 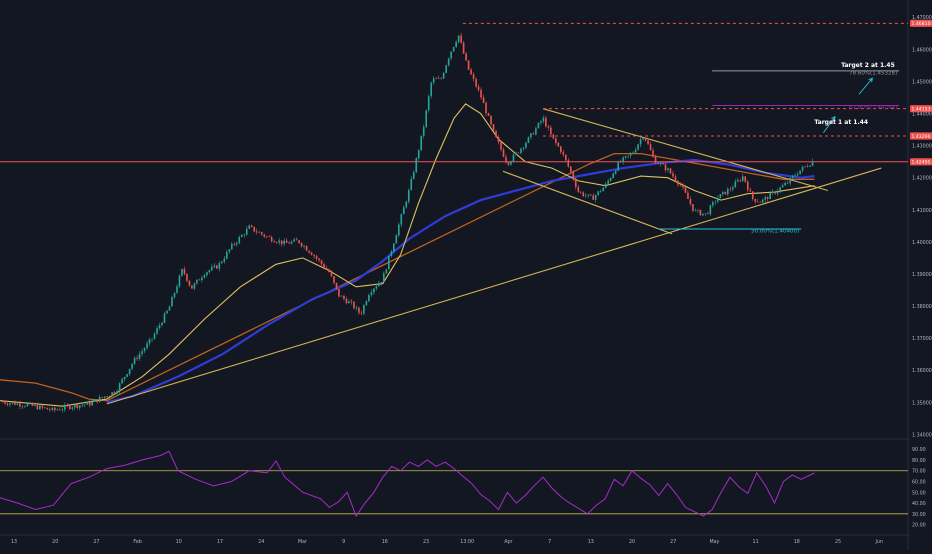 What do you see at coordinates (919, 472) in the screenshot?
I see `rsi-y-tick-label: 70.00` at bounding box center [919, 472].